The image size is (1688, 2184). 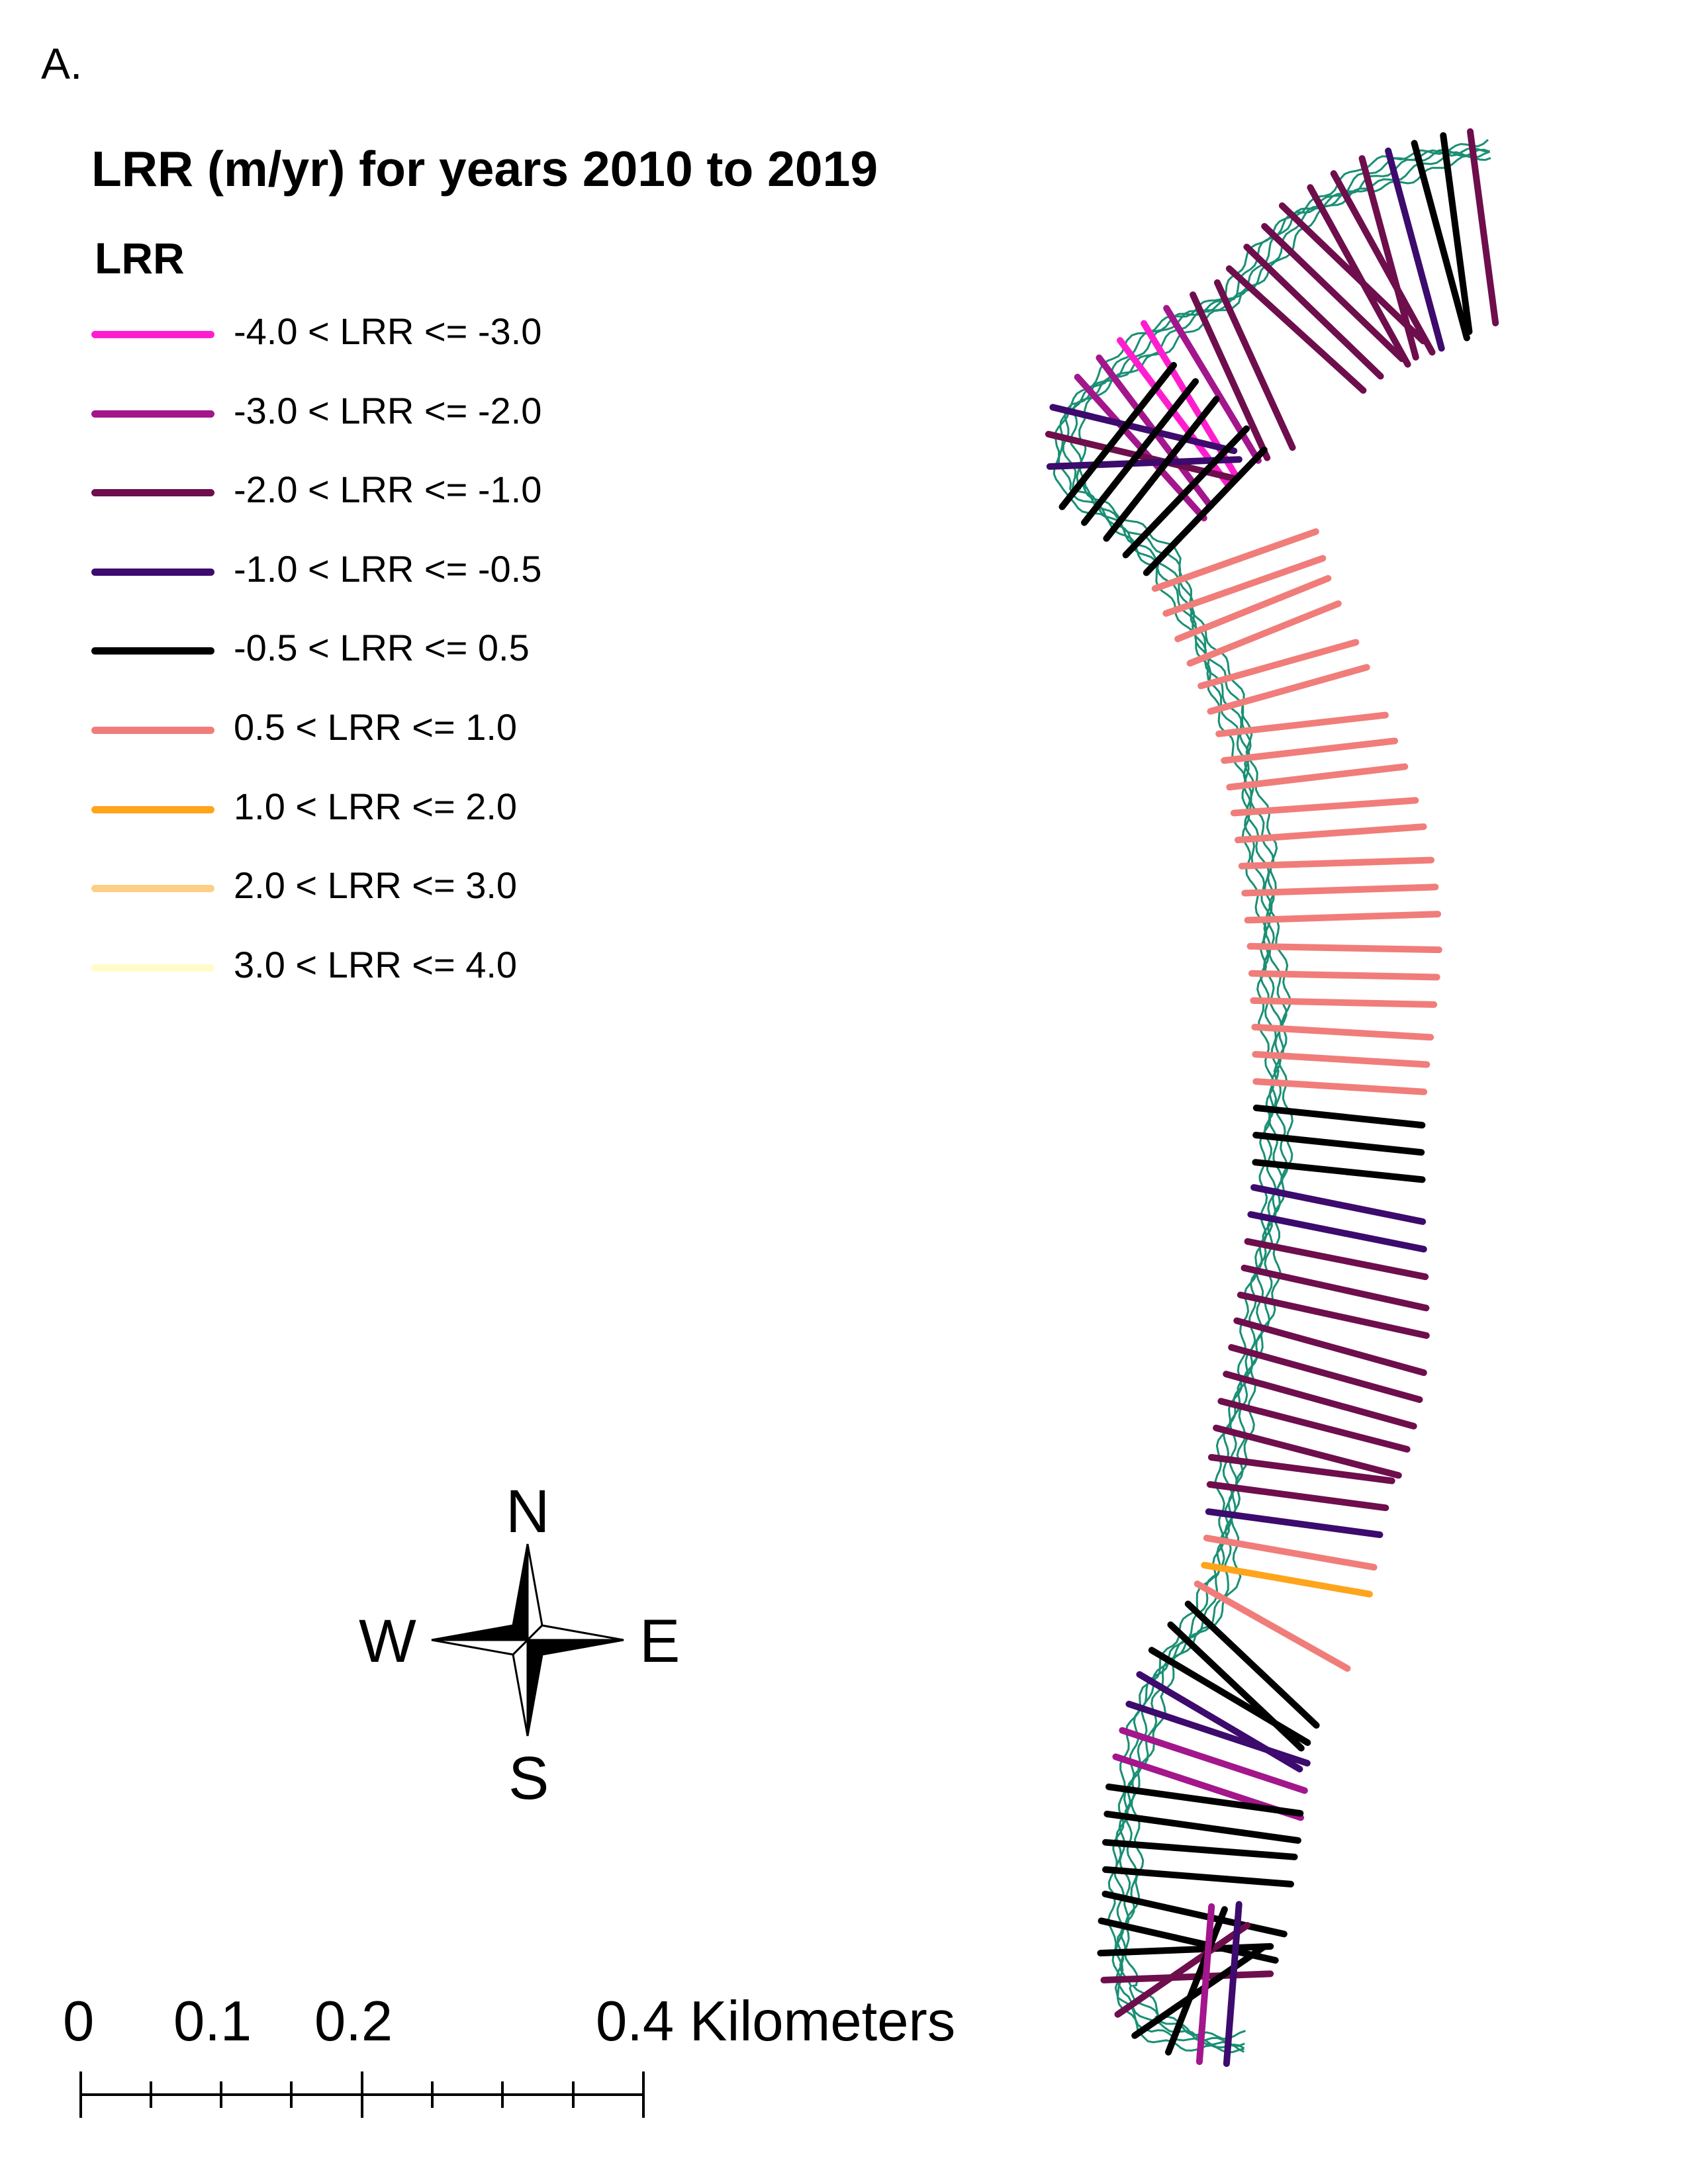 What do you see at coordinates (528, 1511) in the screenshot?
I see `compass-north-label: N` at bounding box center [528, 1511].